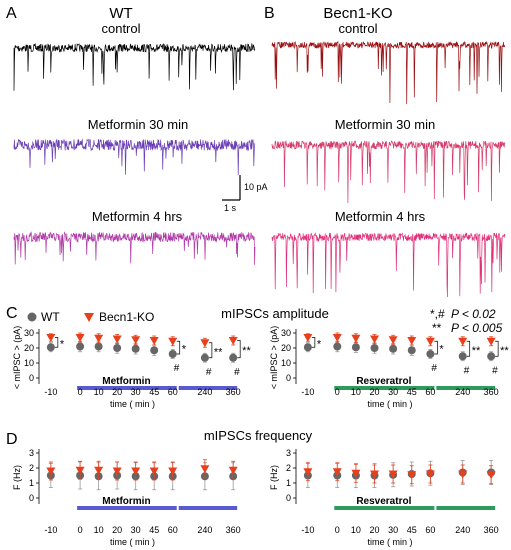  What do you see at coordinates (50, 317) in the screenshot?
I see `legend-wt-label: WT` at bounding box center [50, 317].